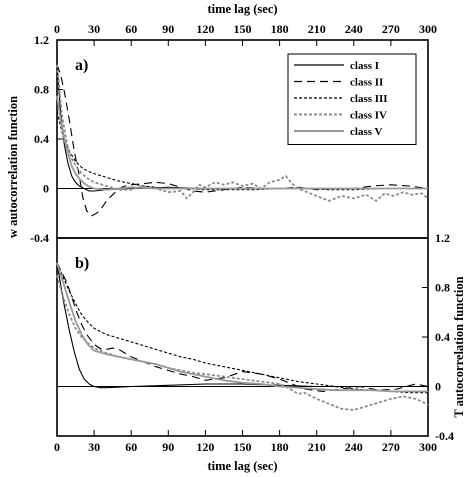 The image size is (474, 477). I want to click on legend-box, so click(352, 99).